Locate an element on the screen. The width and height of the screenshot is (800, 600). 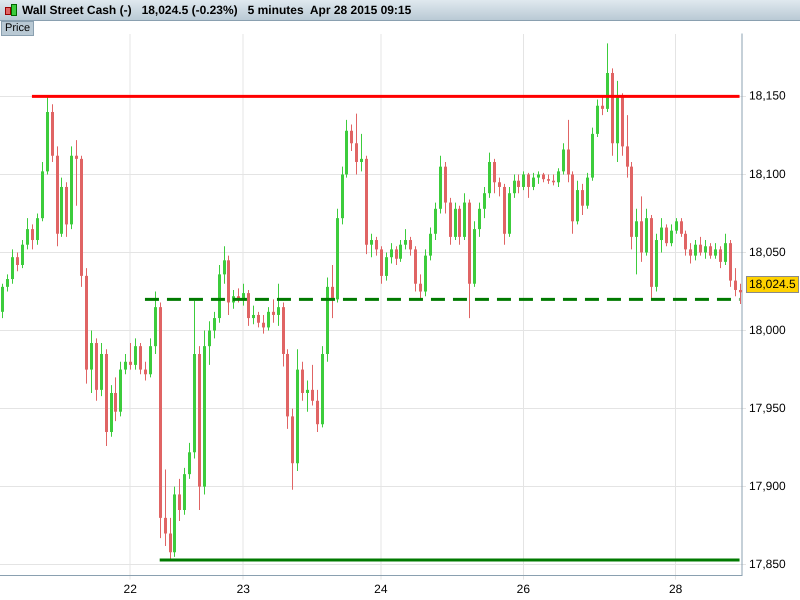
x-tick-label: 22 is located at coordinates (131, 589).